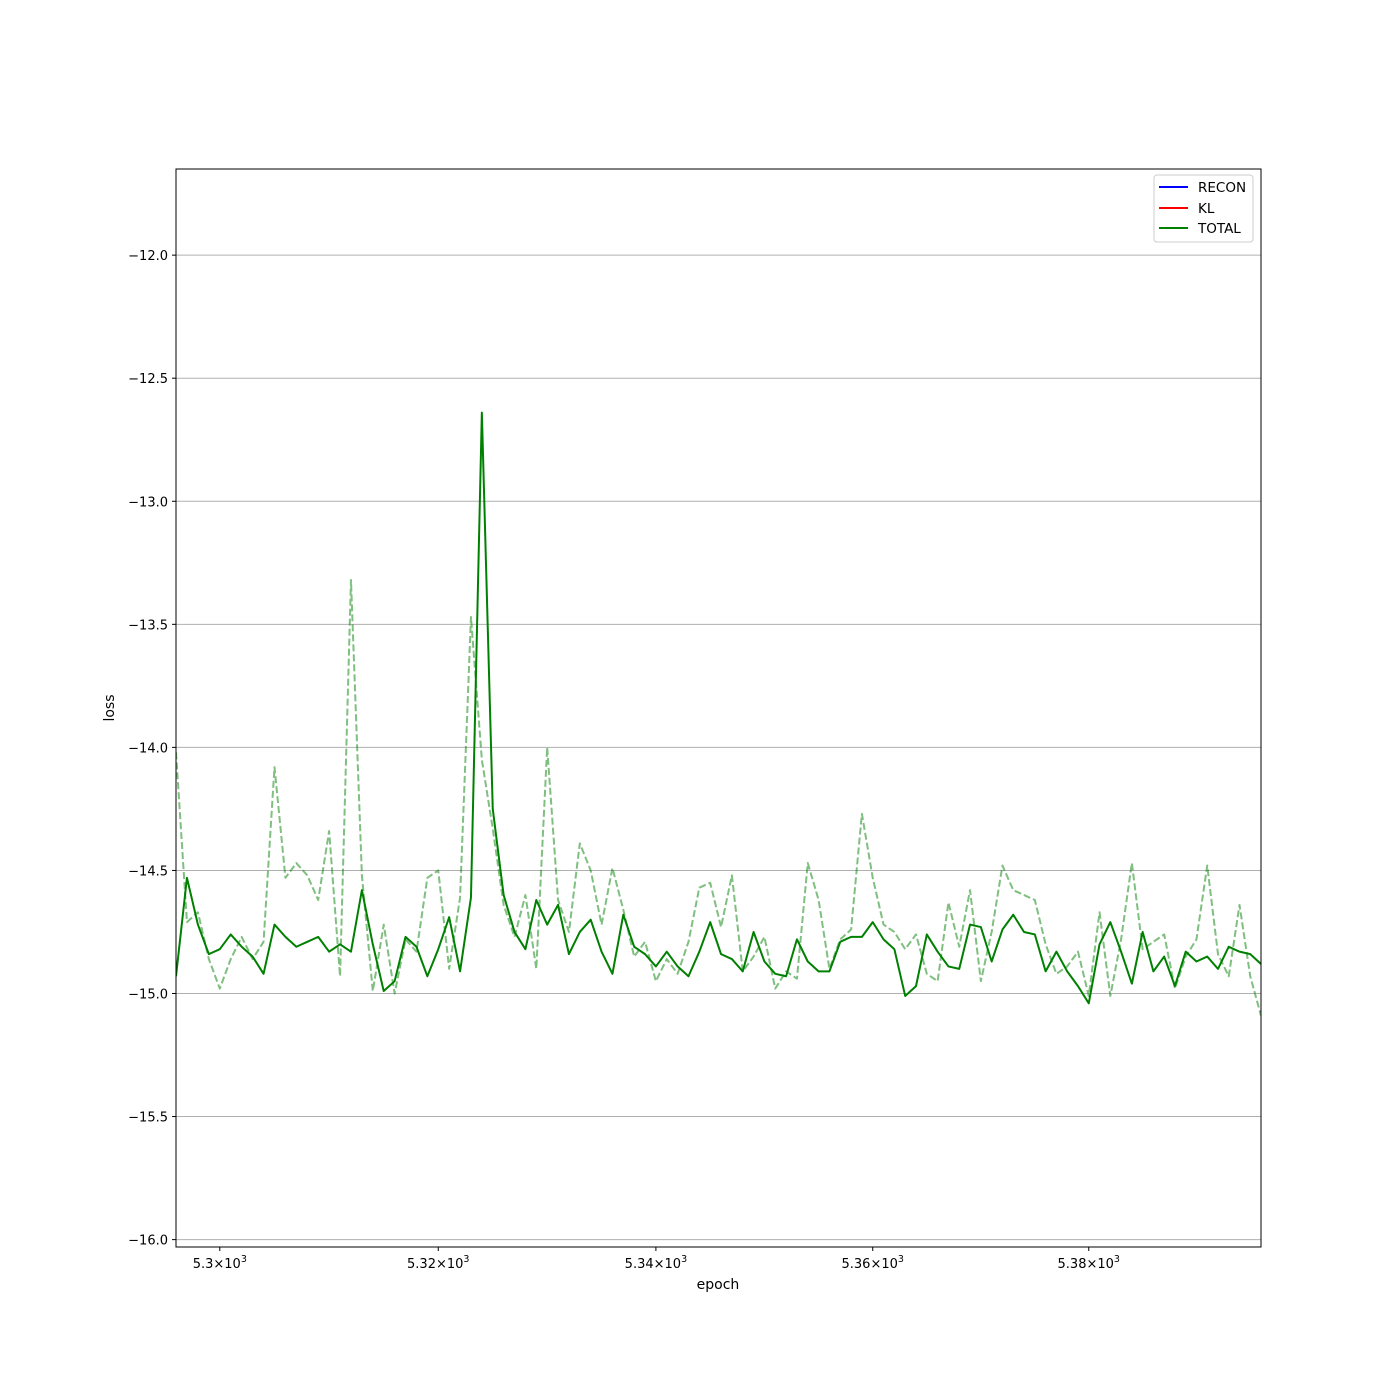 The image size is (1400, 1400). I want to click on legend: RECON KL TOTAL, so click(1203, 208).